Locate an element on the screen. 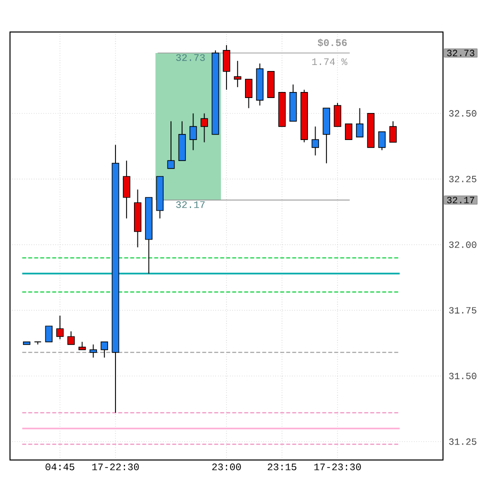 This screenshot has width=479, height=486. ref-line-label: 32.17 is located at coordinates (190, 204).